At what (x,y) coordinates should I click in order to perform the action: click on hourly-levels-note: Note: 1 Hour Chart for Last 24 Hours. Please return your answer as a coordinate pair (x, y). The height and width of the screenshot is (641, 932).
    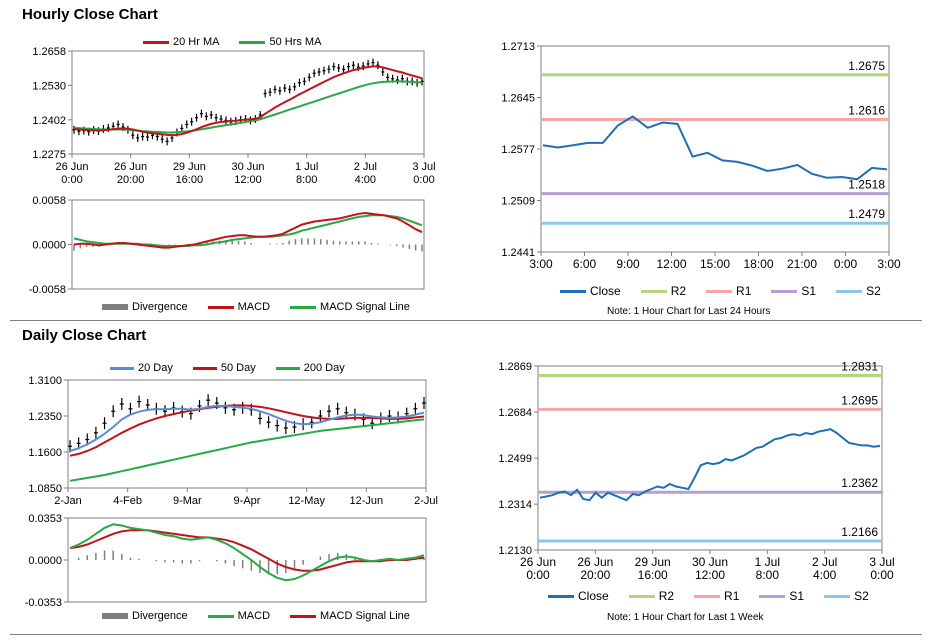
    Looking at the image, I should click on (689, 311).